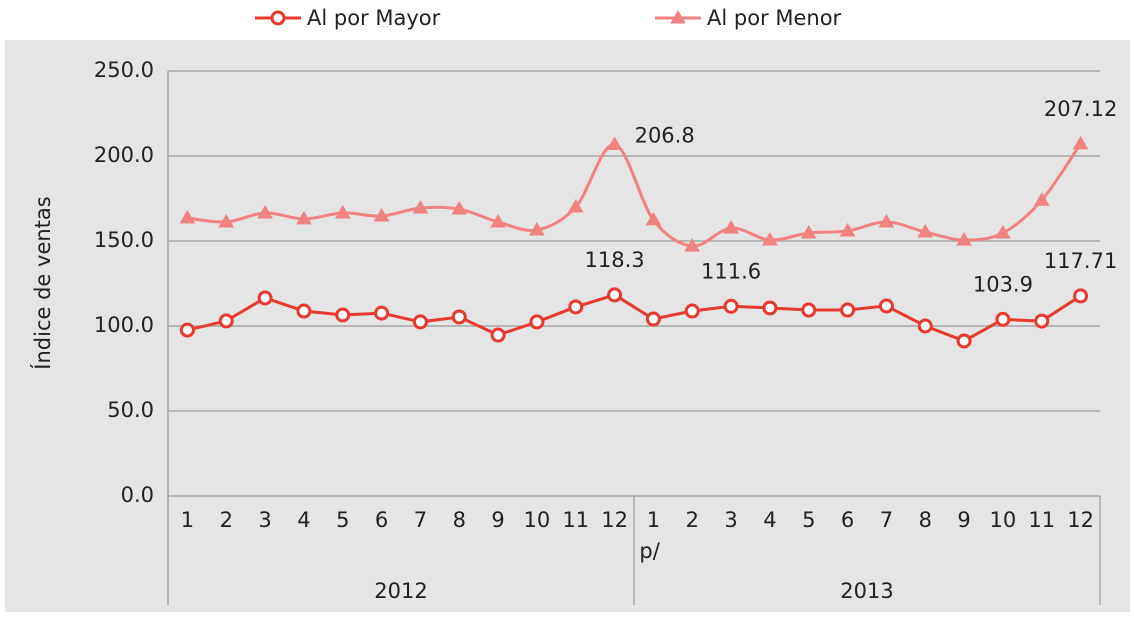 The width and height of the screenshot is (1134, 617). What do you see at coordinates (400, 591) in the screenshot?
I see `group-label: 2012` at bounding box center [400, 591].